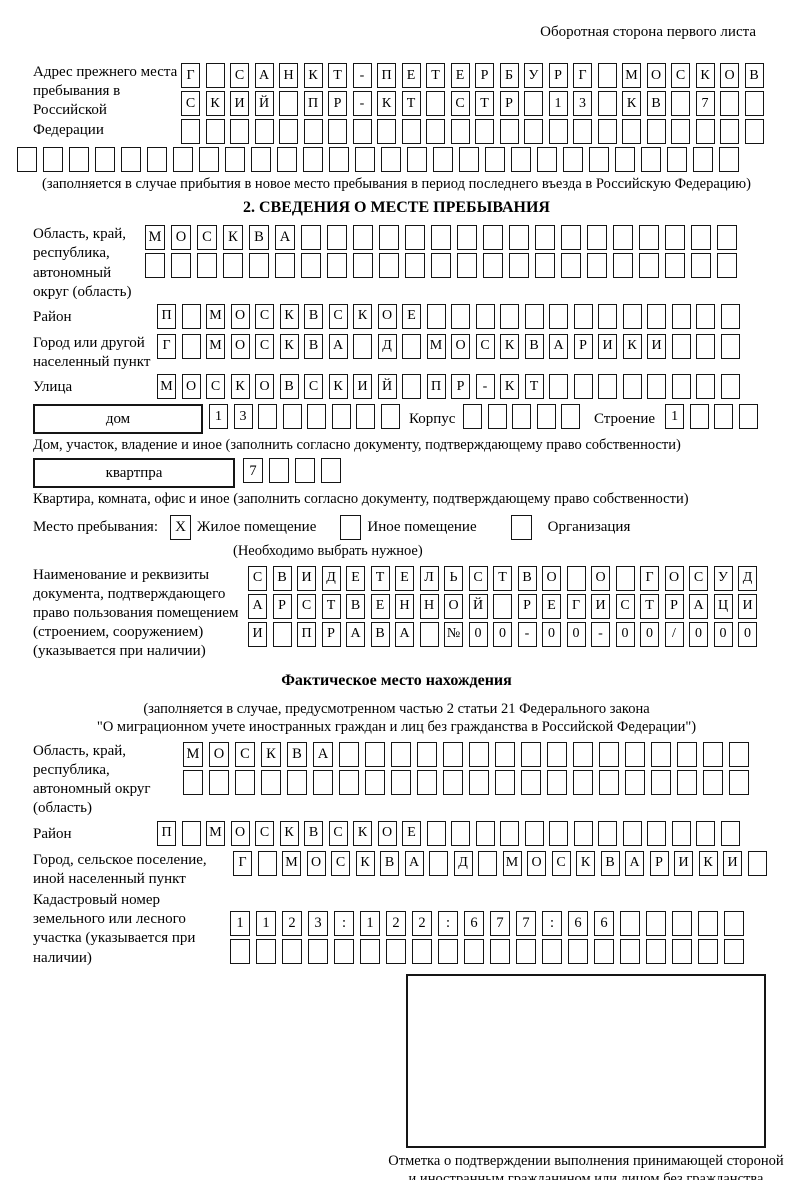  What do you see at coordinates (253, 471) in the screenshot?
I see `char-box: 7` at bounding box center [253, 471].